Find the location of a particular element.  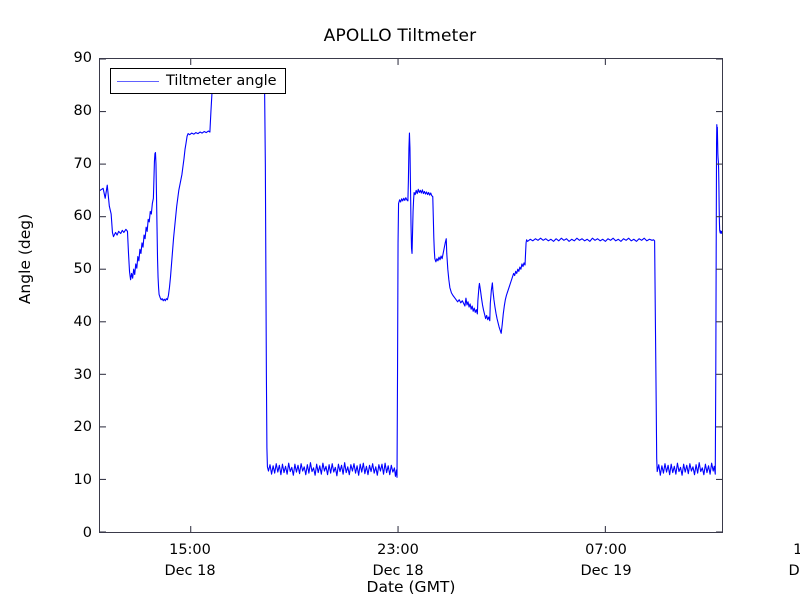

y-tick-label-1: 10 is located at coordinates (82, 480).